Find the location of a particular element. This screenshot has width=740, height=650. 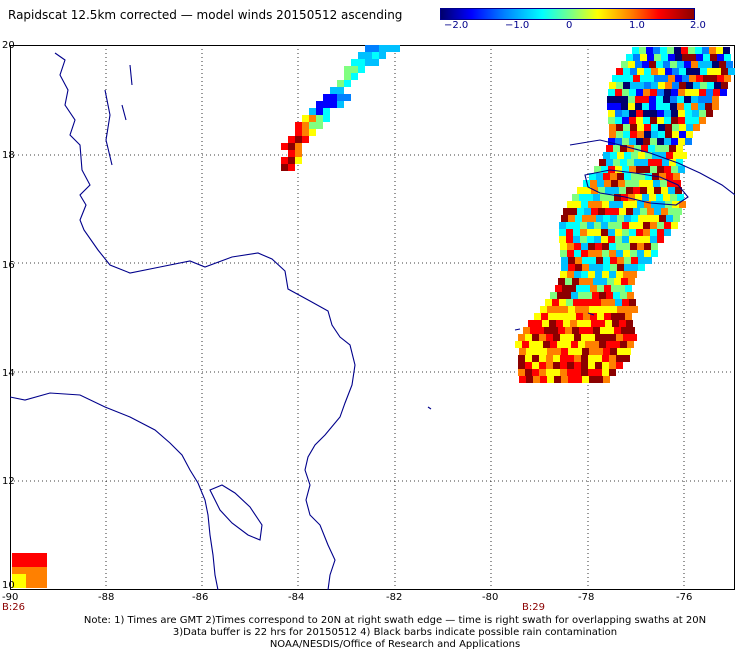

colorbar-label: 1.0 is located at coordinates (637, 25).